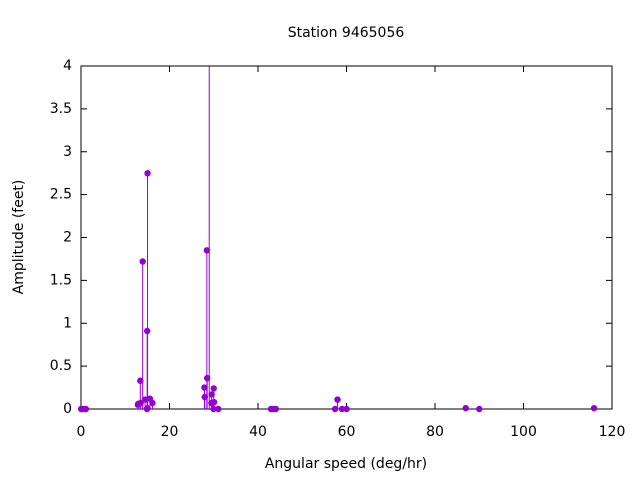 The image size is (640, 484). I want to click on x-tick-label: 120, so click(612, 432).